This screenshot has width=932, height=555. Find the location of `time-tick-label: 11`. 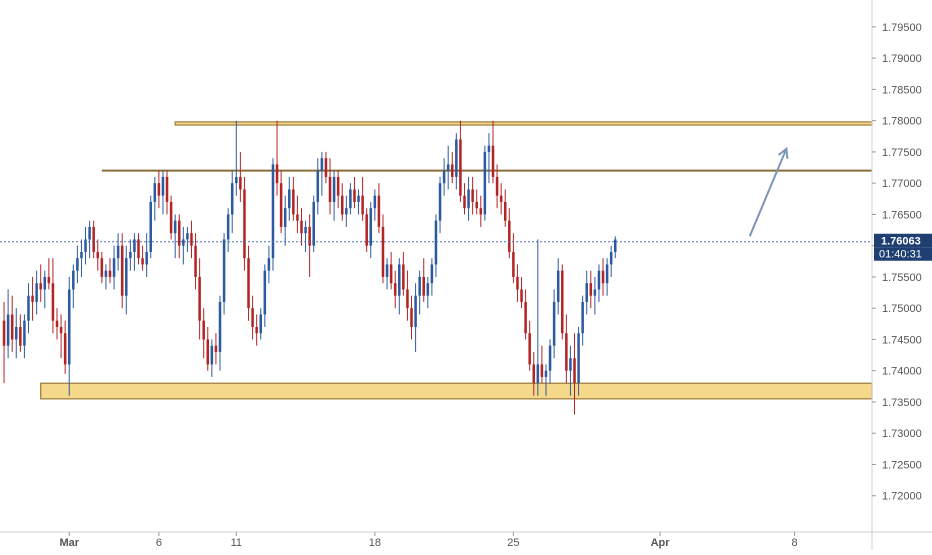

time-tick-label: 11 is located at coordinates (236, 543).